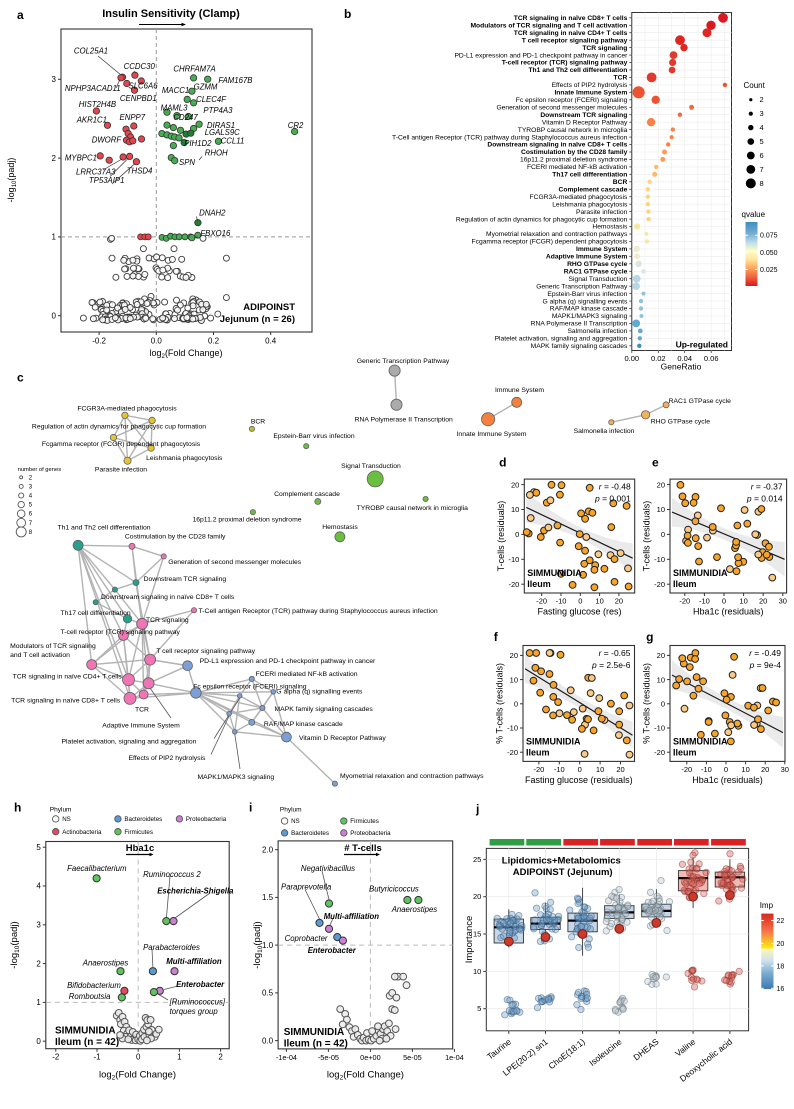 Image resolution: width=794 pixels, height=1109 pixels. What do you see at coordinates (579, 780) in the screenshot?
I see `svg-text: Fasting glucose (residuals)` at bounding box center [579, 780].